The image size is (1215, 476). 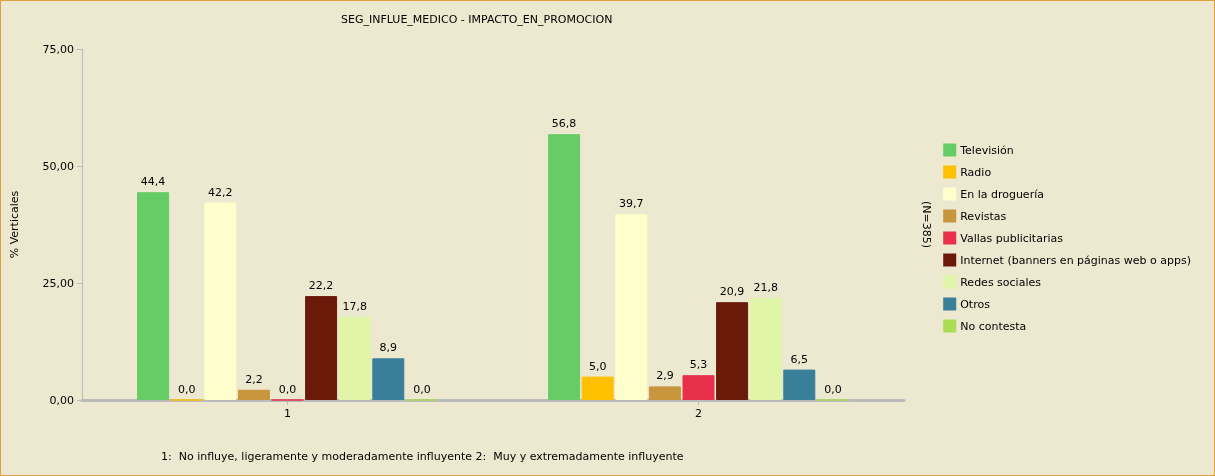 I want to click on legend-label: Revistas, so click(x=983, y=216).